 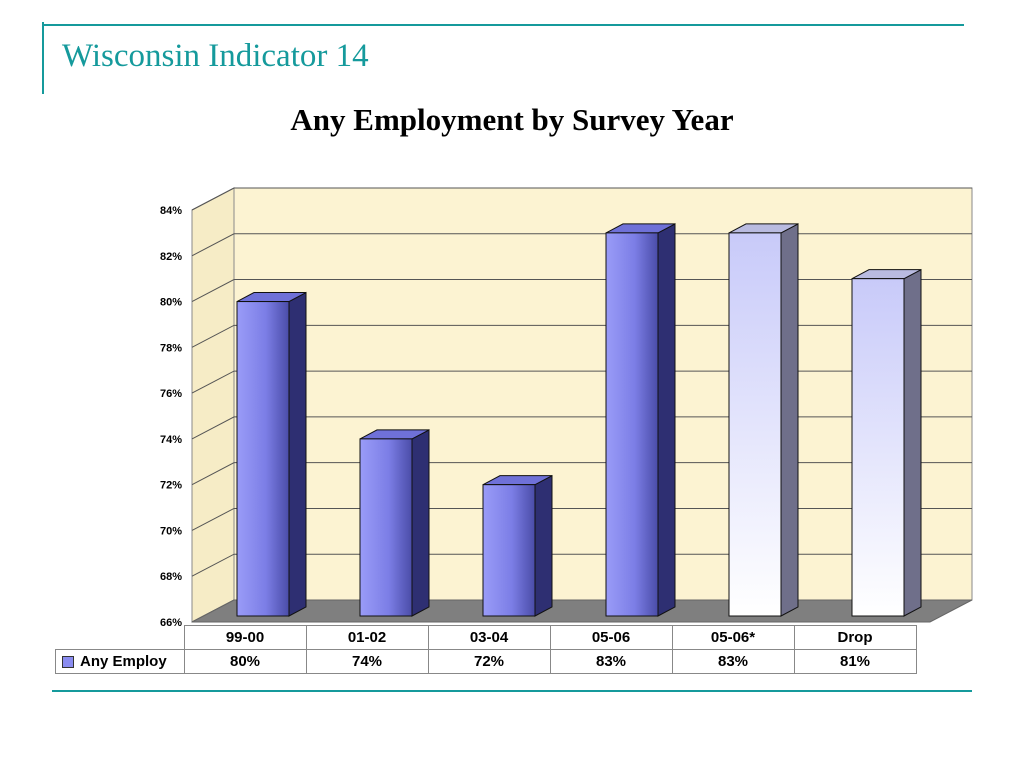 I want to click on y-tick-label: 68%, so click(x=171, y=577).